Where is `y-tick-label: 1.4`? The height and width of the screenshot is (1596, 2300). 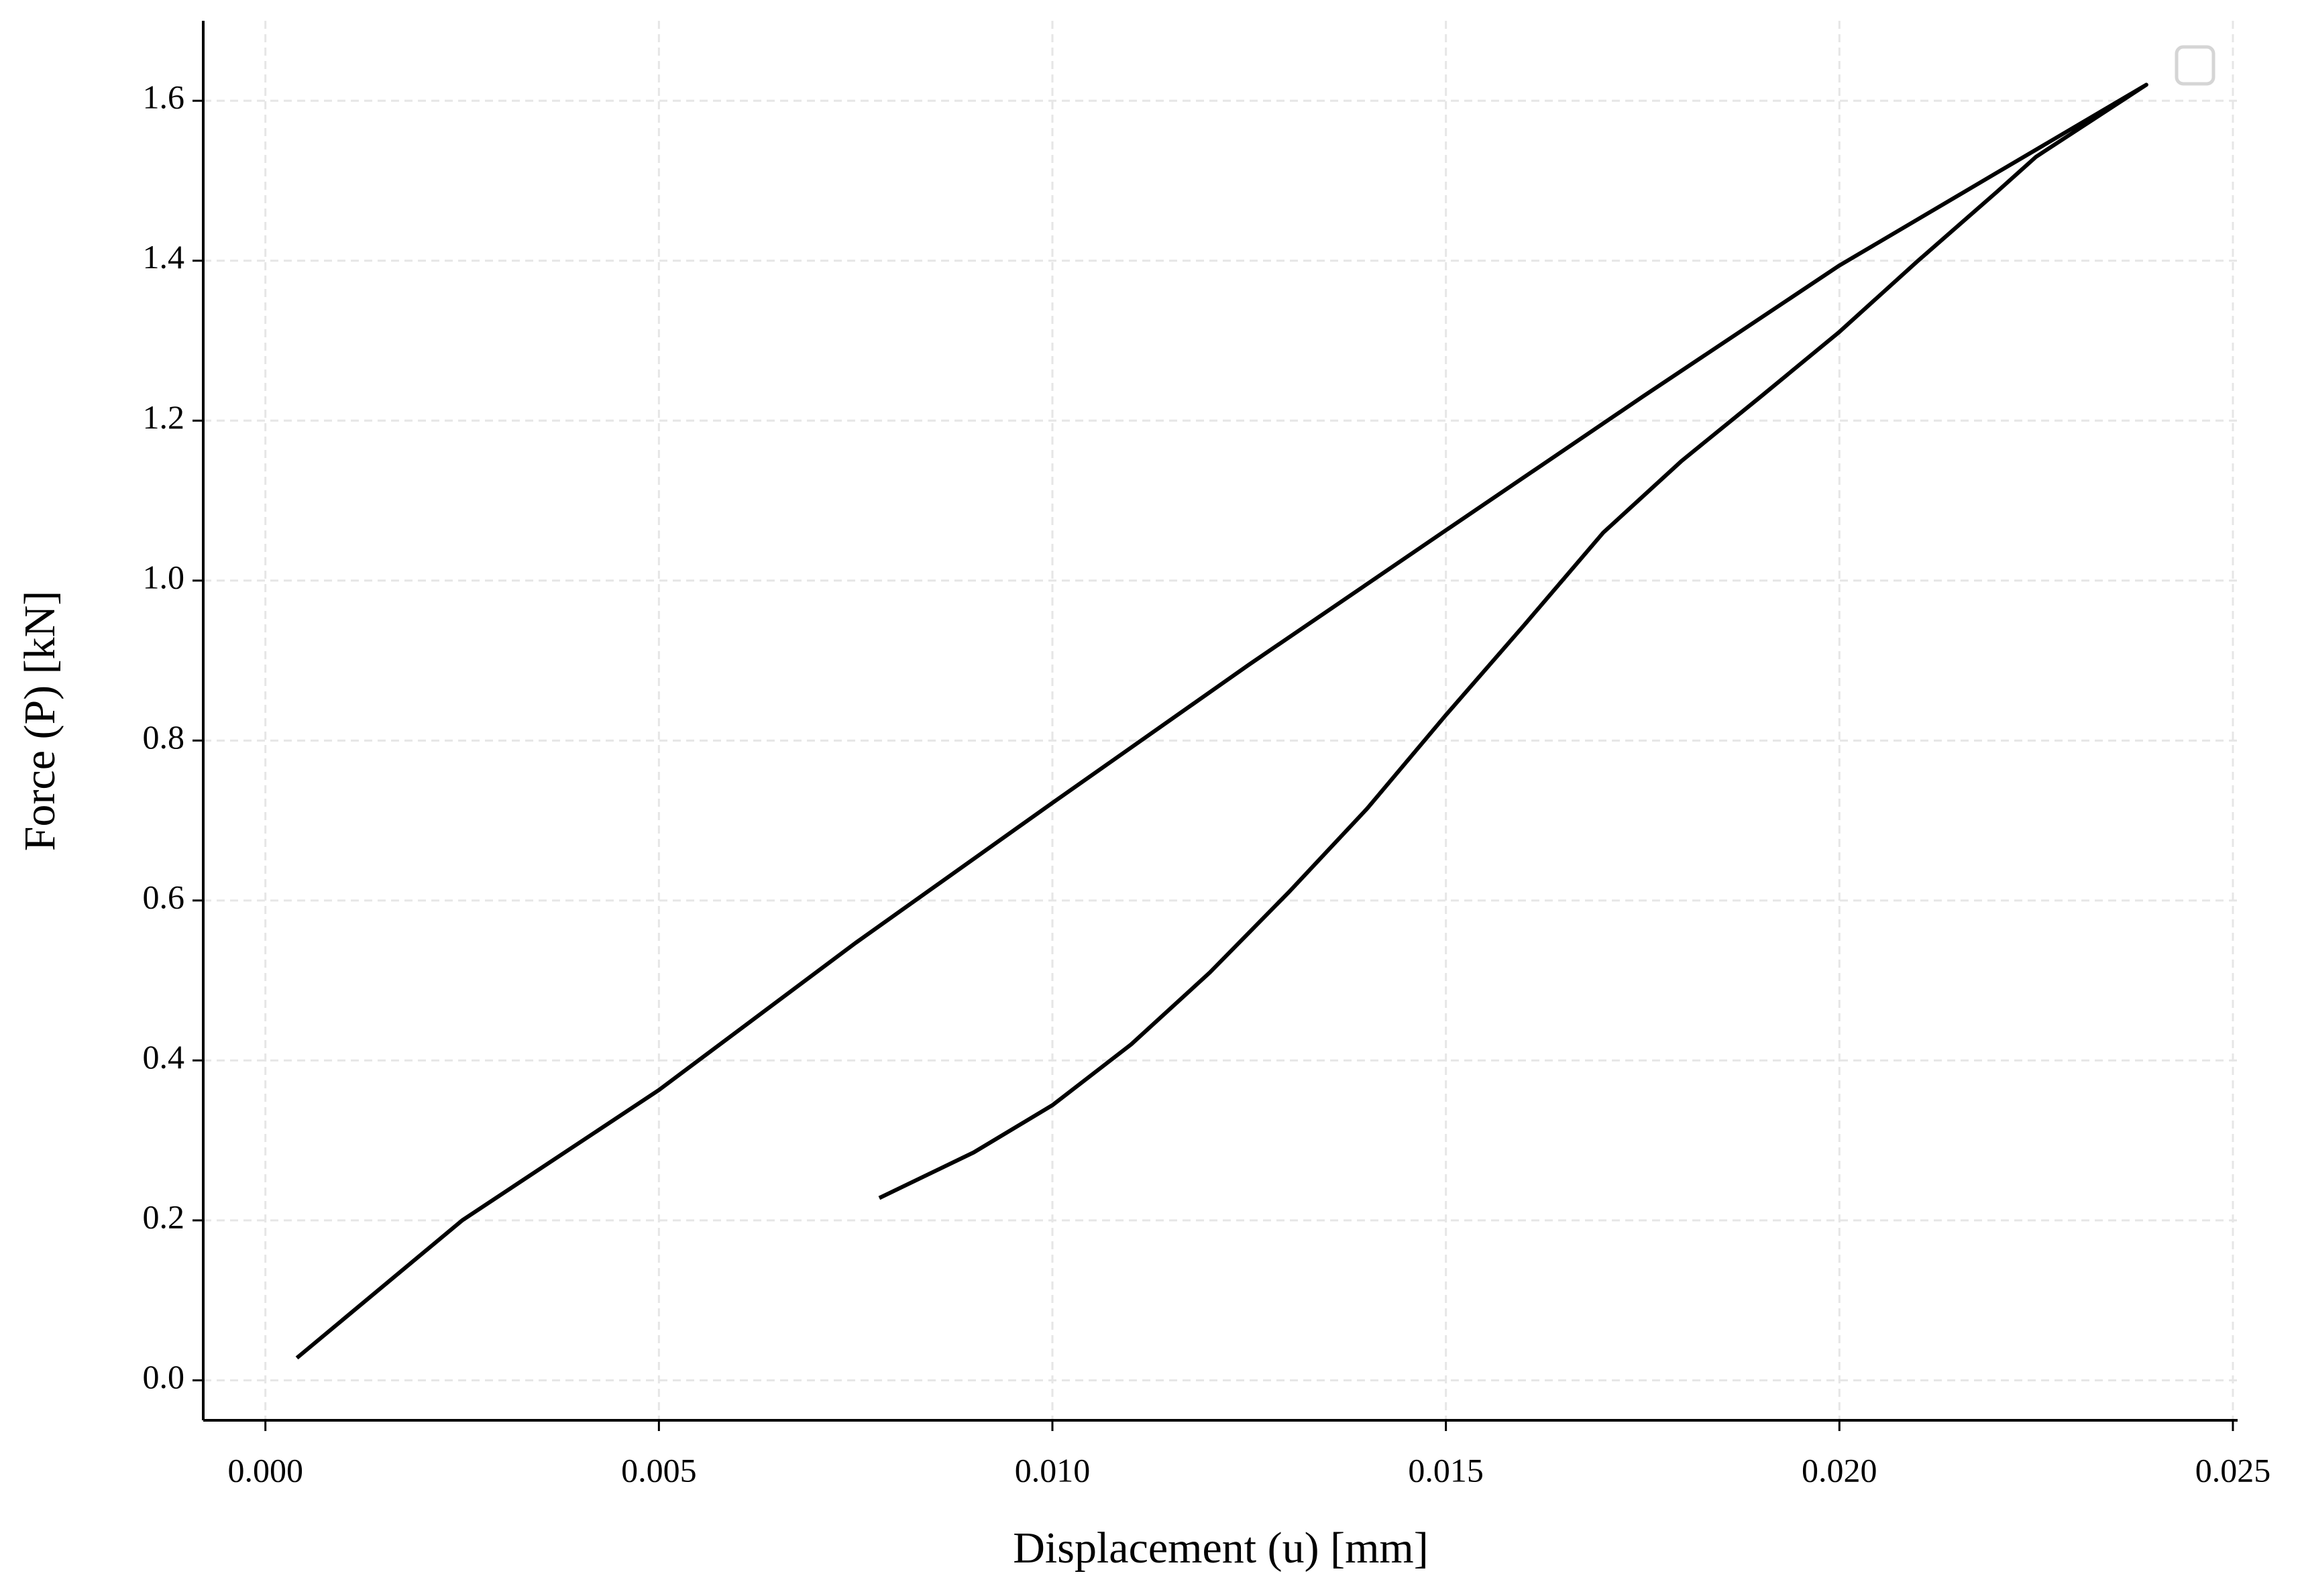
y-tick-label: 1.4 is located at coordinates (164, 257).